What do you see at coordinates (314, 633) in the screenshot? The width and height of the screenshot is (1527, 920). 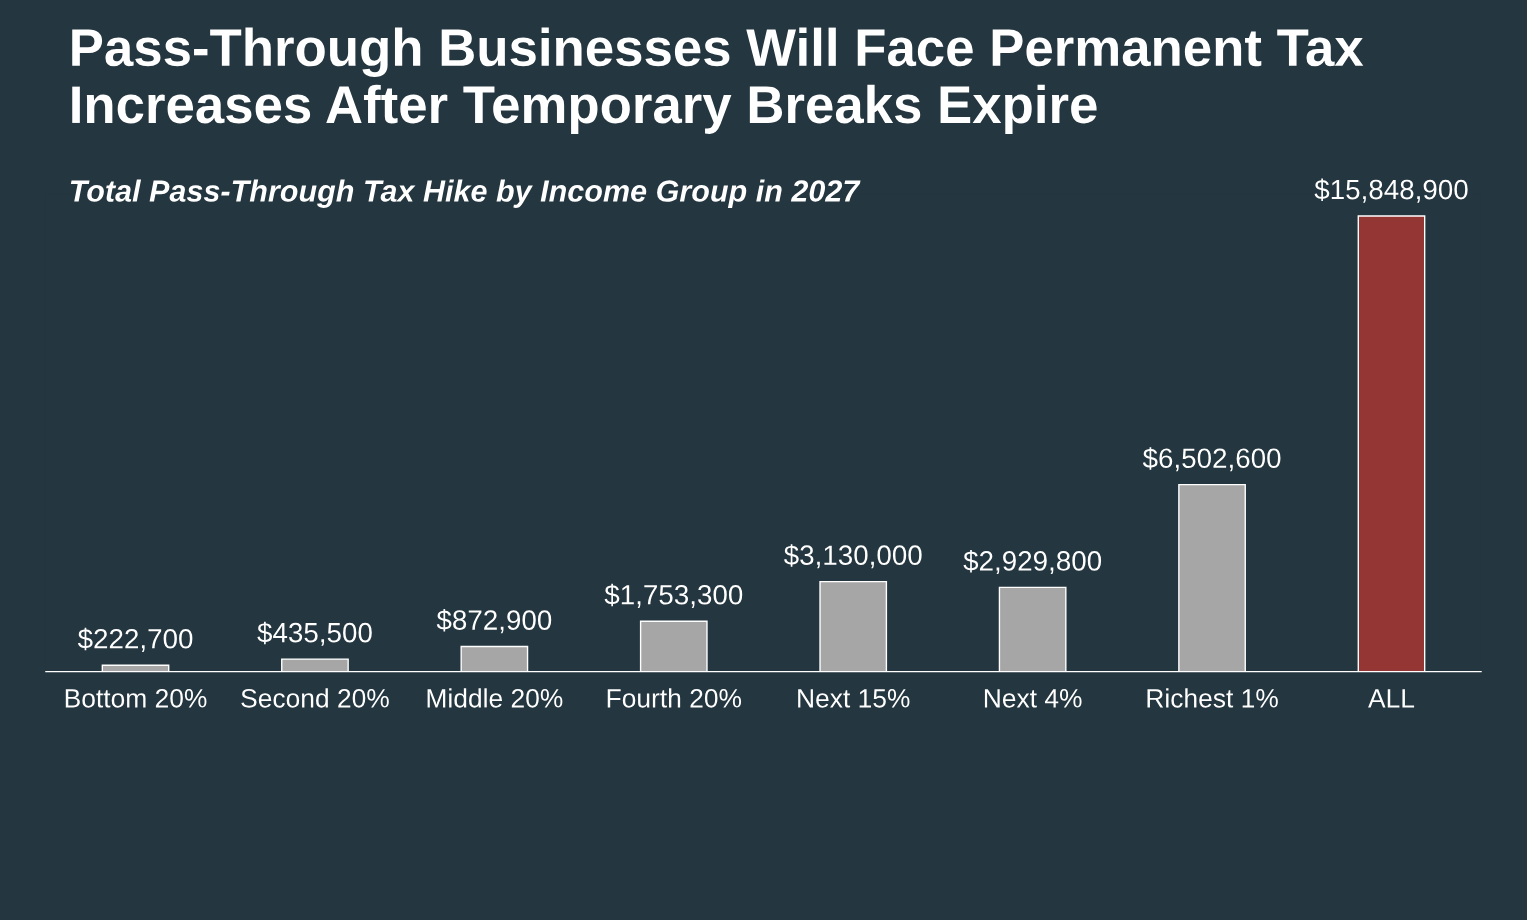 I see `data-label: $435,500` at bounding box center [314, 633].